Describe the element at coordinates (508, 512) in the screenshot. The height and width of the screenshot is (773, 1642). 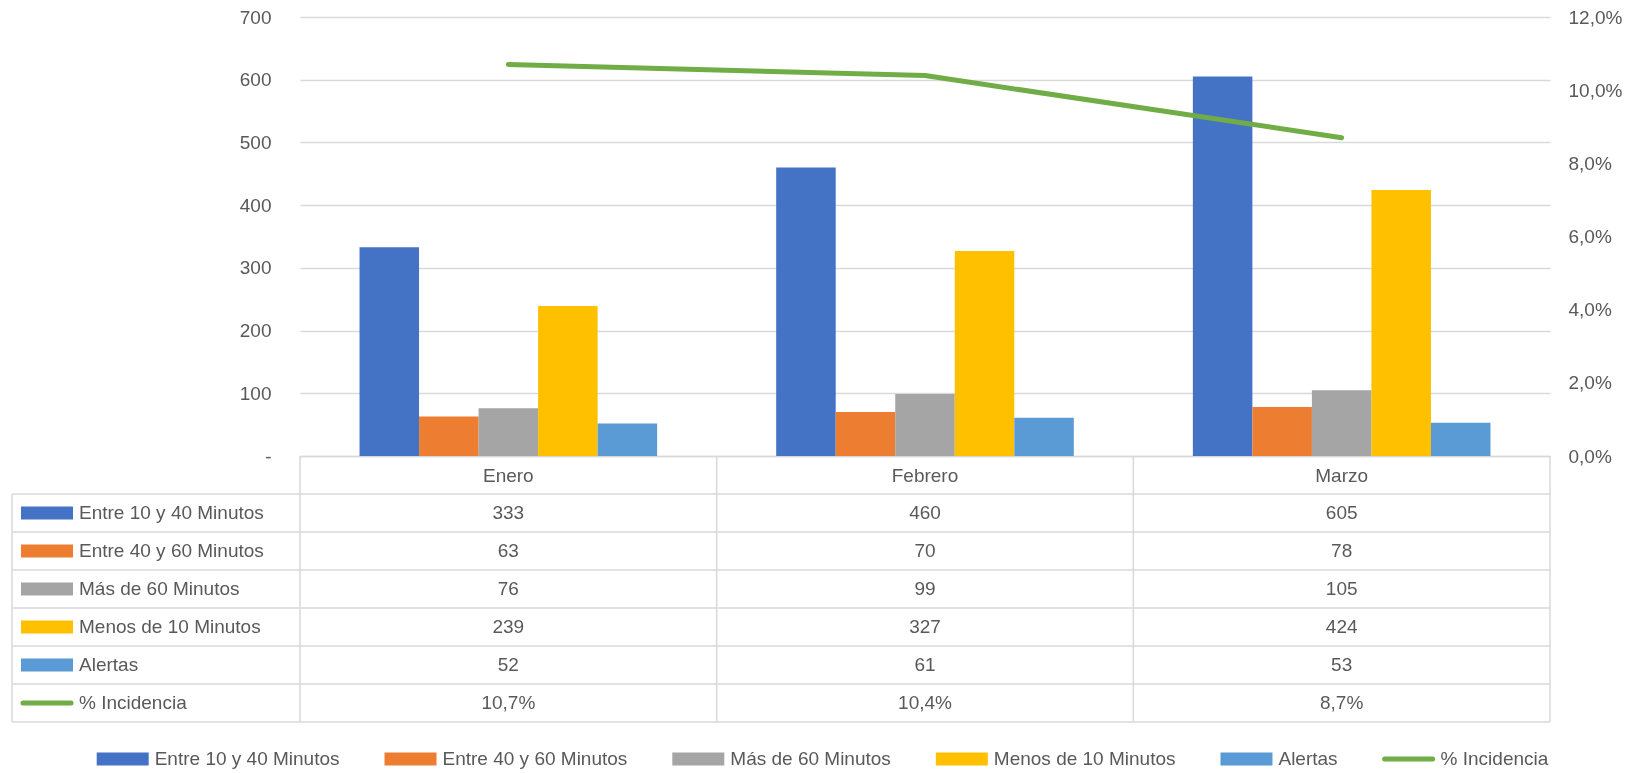
I see `data-label: 333` at that location.